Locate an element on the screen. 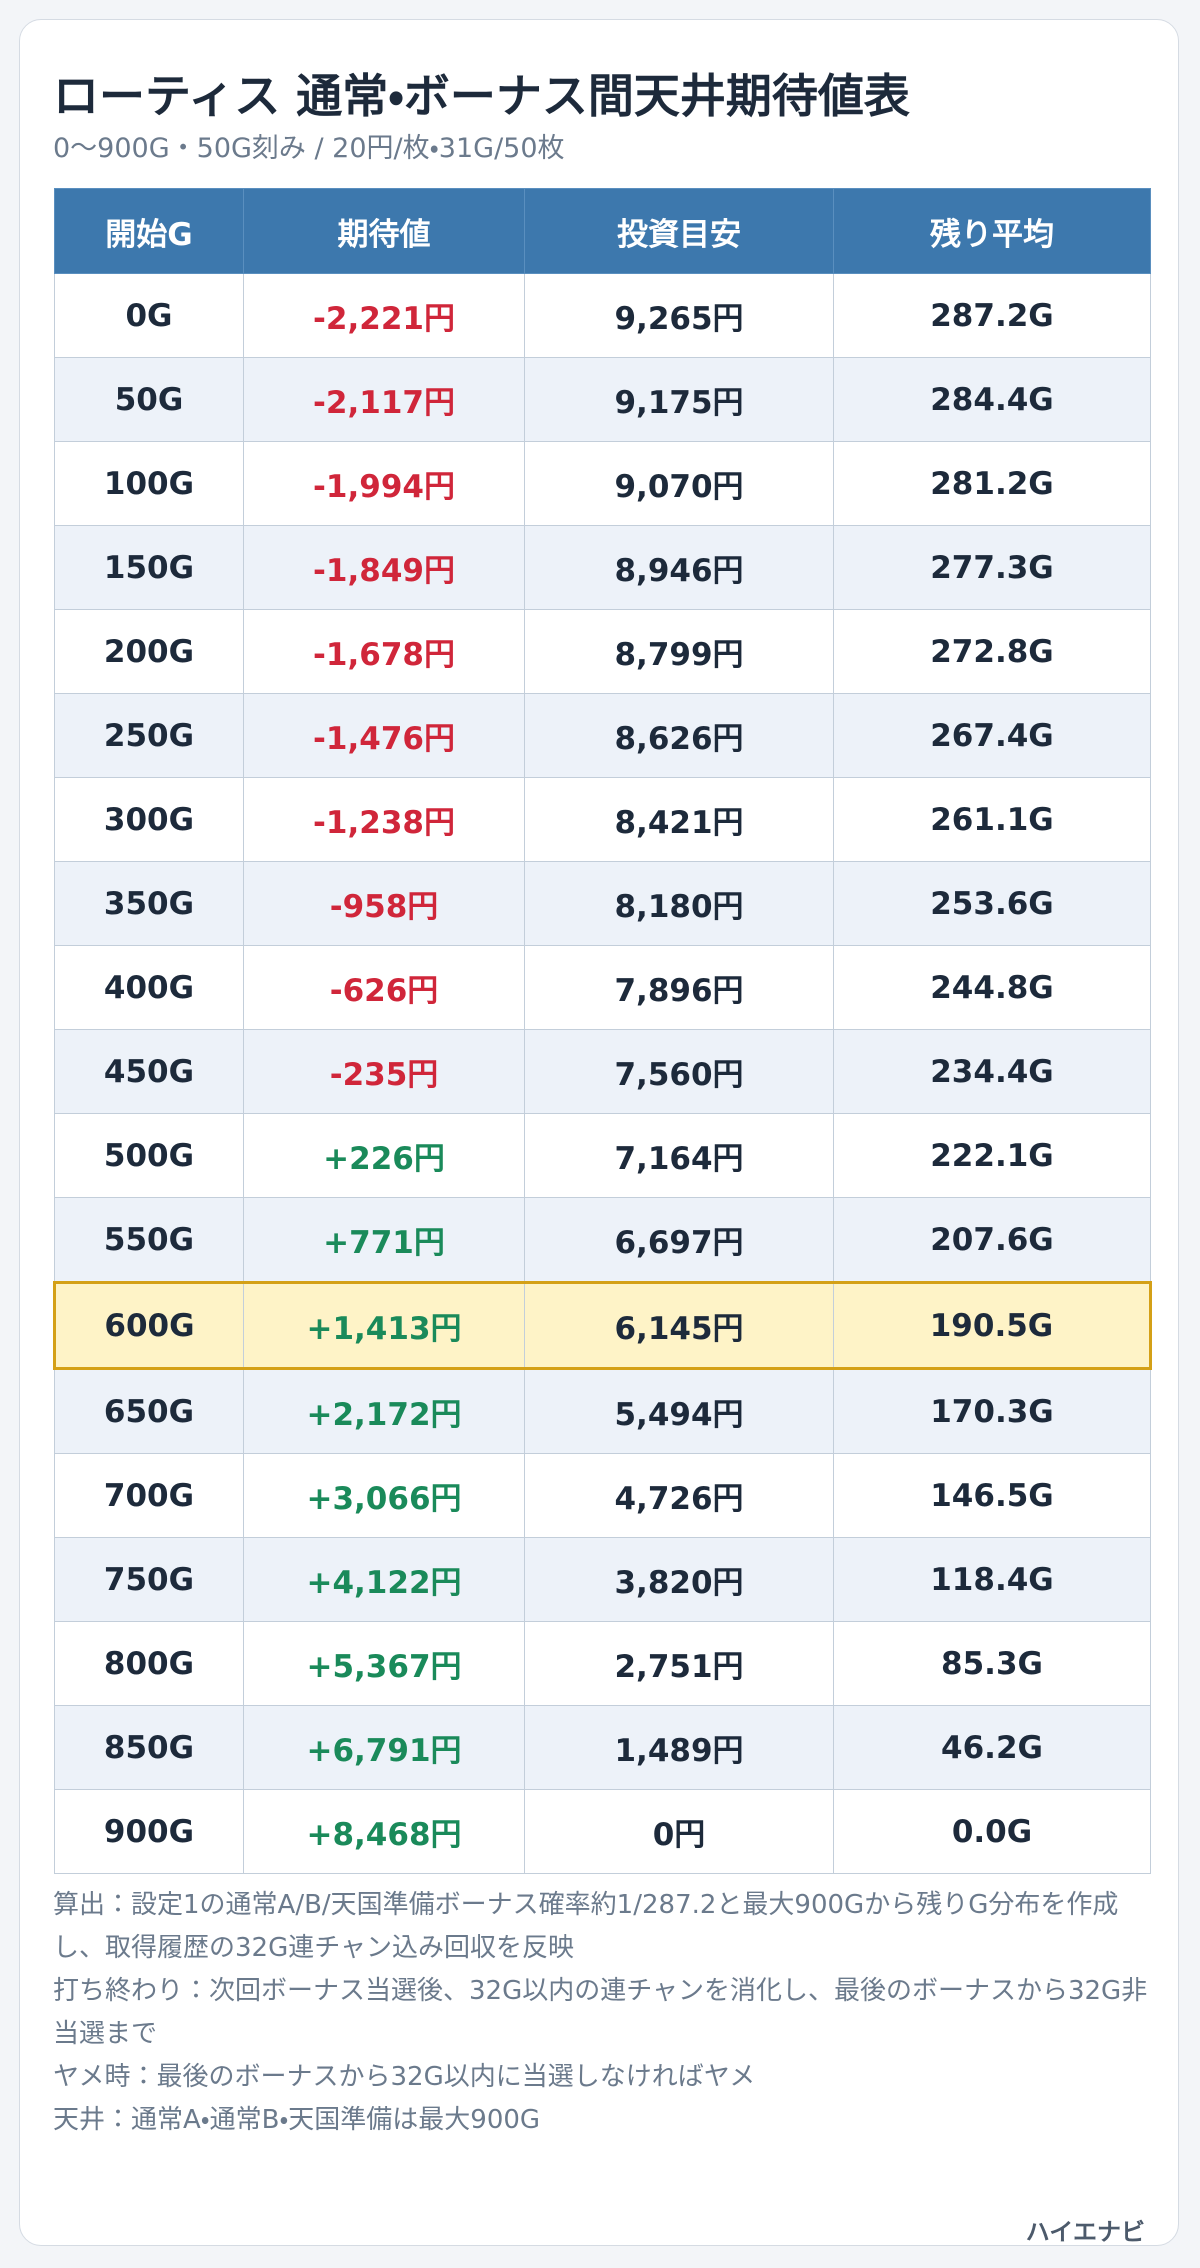 The image size is (1200, 2268). table-cell: 750G is located at coordinates (149, 1579).